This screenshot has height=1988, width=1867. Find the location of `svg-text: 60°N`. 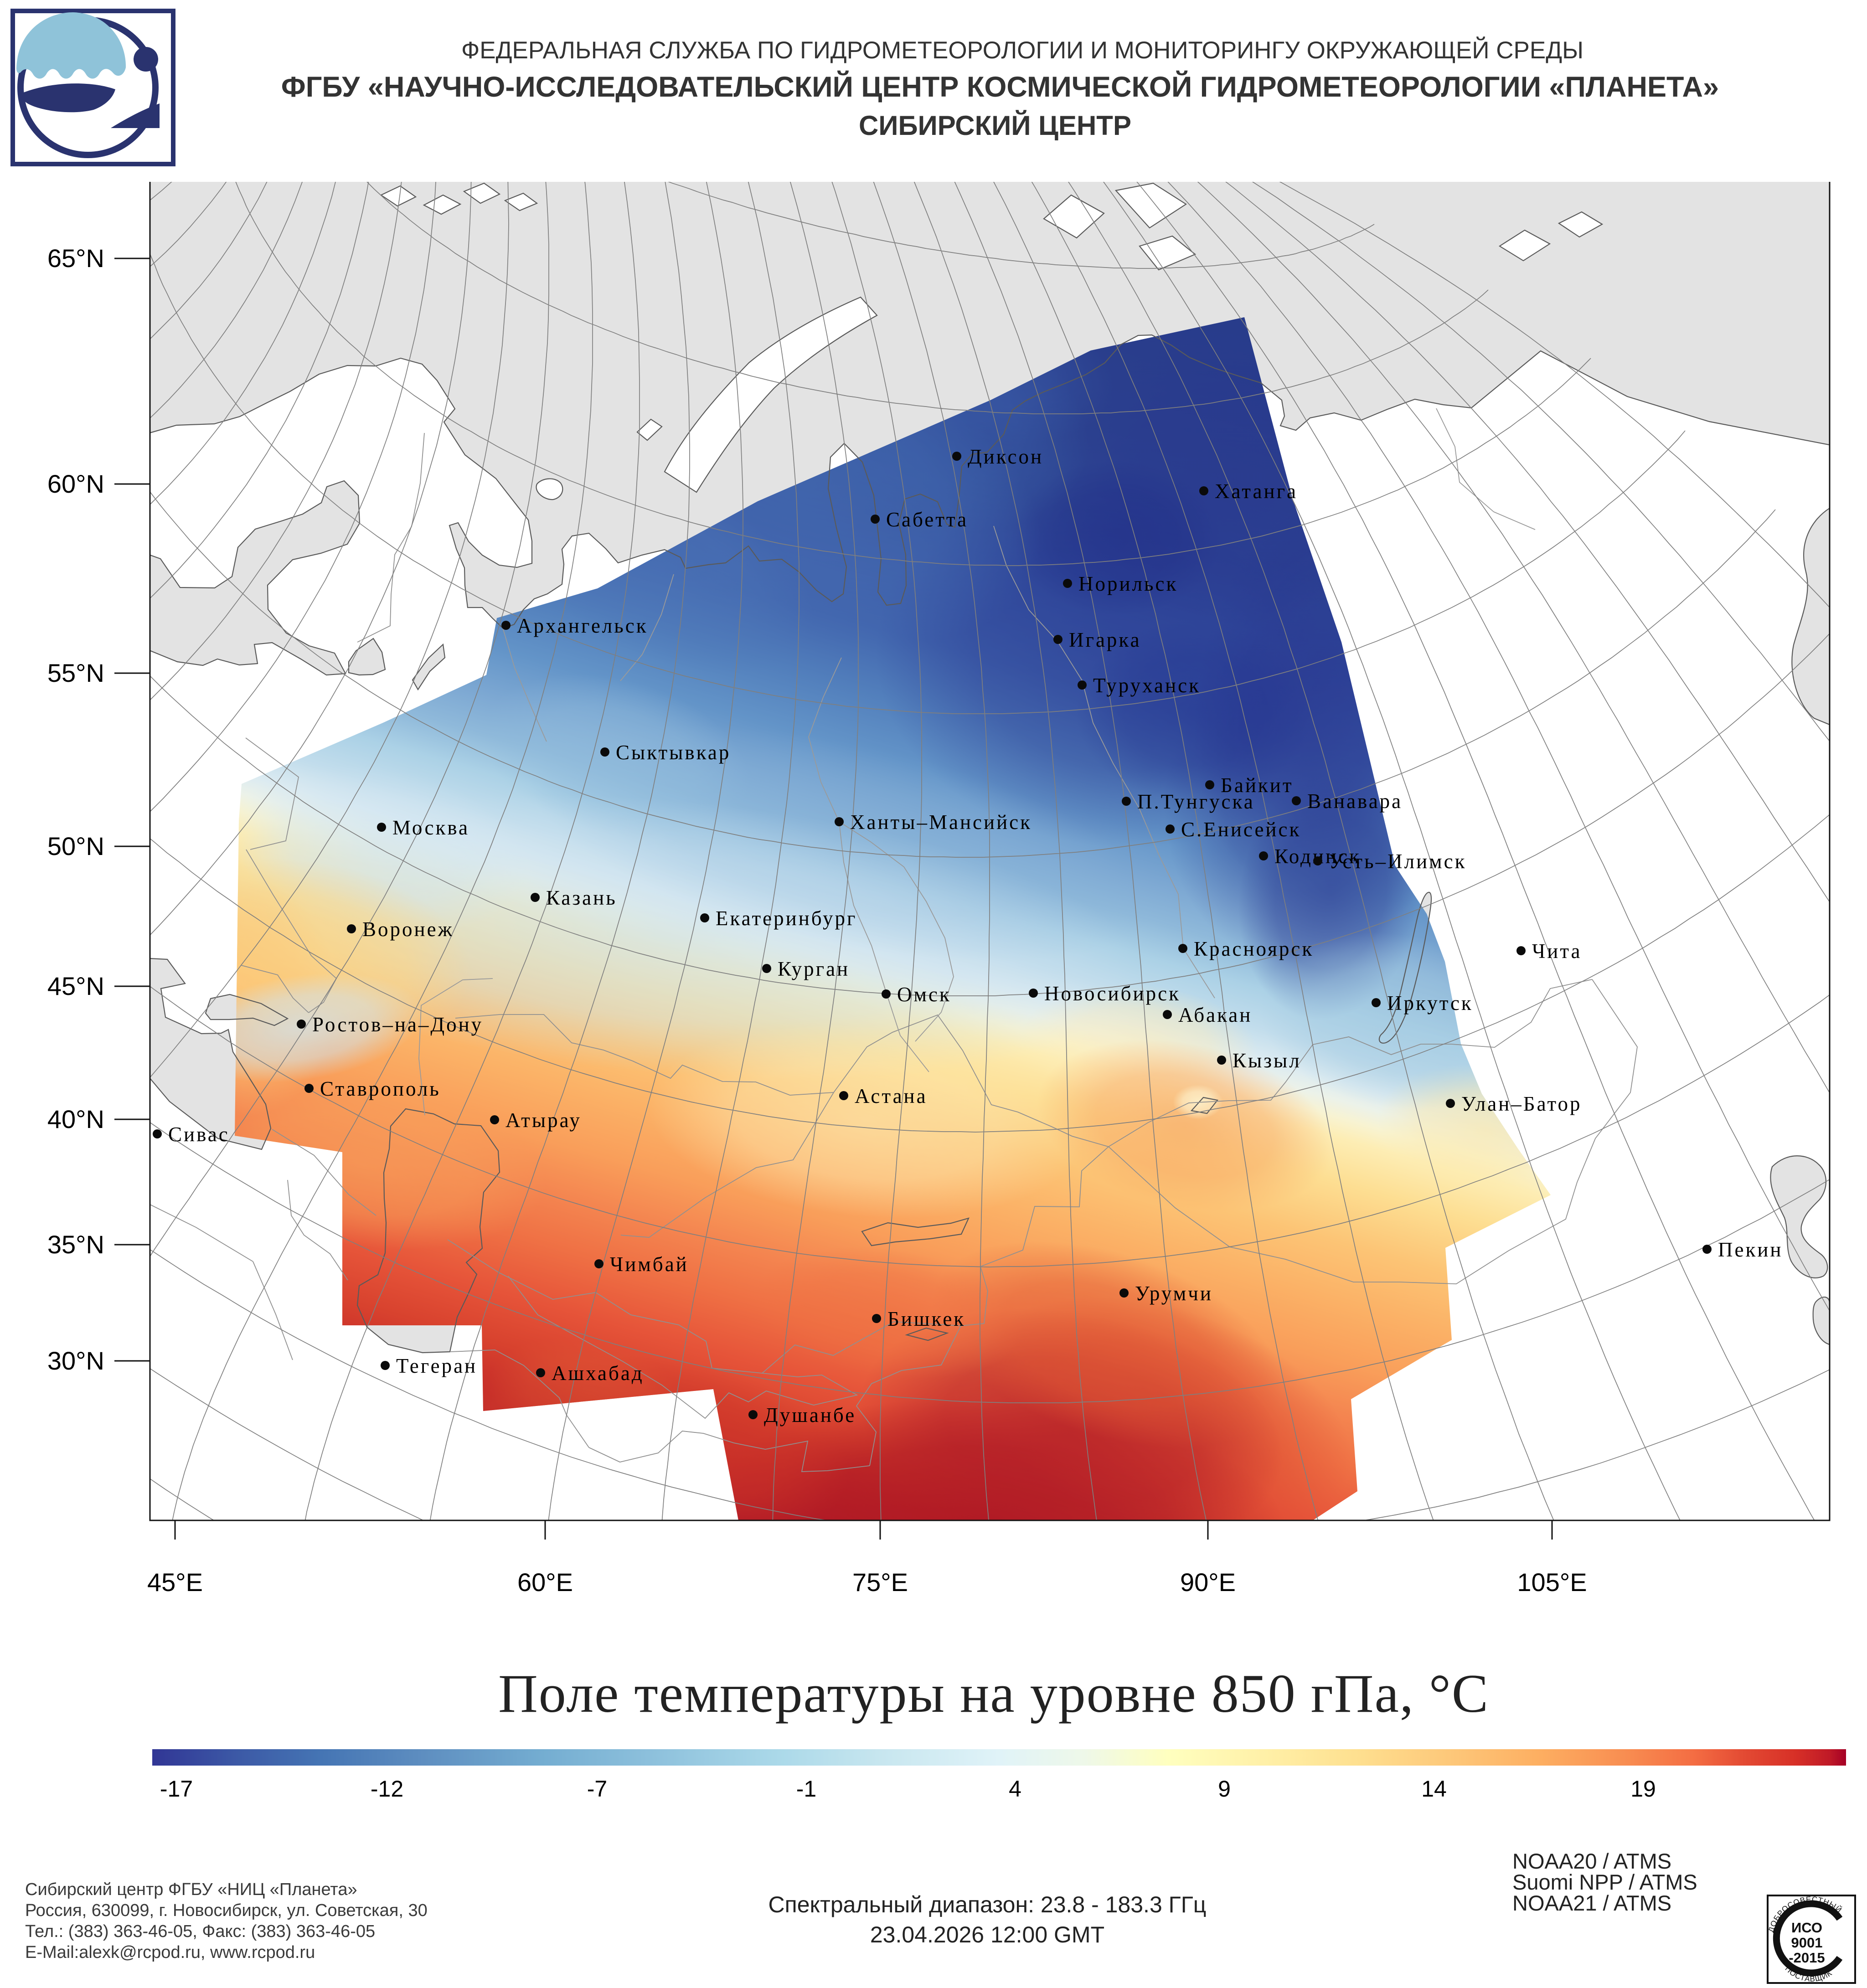

svg-text: 60°N is located at coordinates (75, 484).